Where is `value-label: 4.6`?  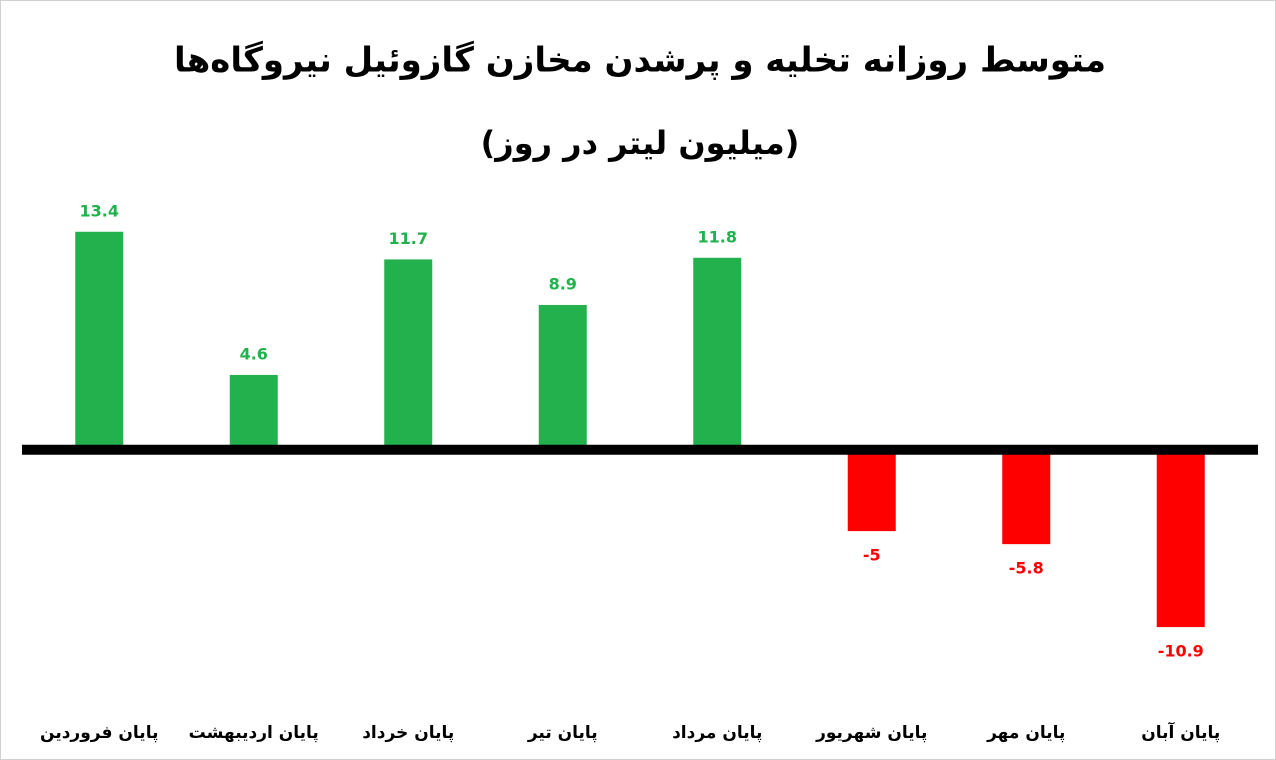
value-label: 4.6 is located at coordinates (254, 353).